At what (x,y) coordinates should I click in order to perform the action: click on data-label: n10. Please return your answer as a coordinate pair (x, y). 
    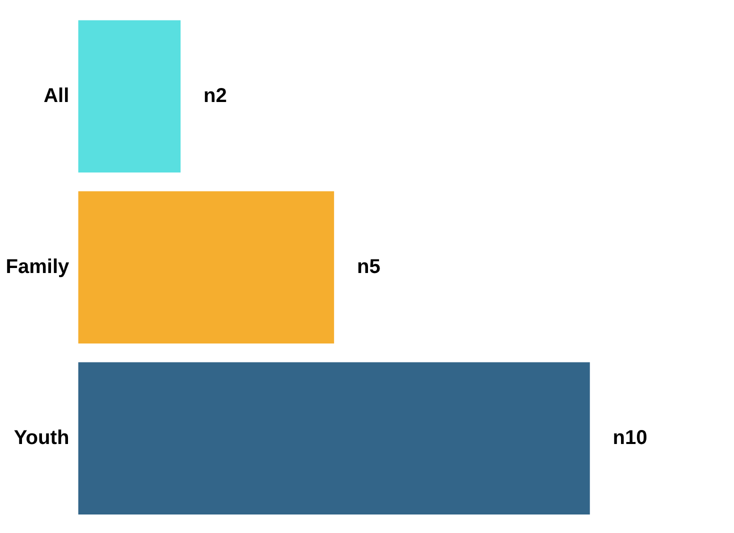
    Looking at the image, I should click on (630, 438).